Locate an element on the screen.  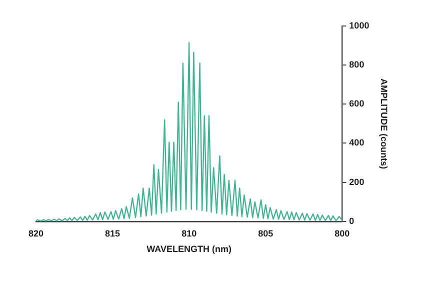
x-tick-label: 805 is located at coordinates (266, 233).